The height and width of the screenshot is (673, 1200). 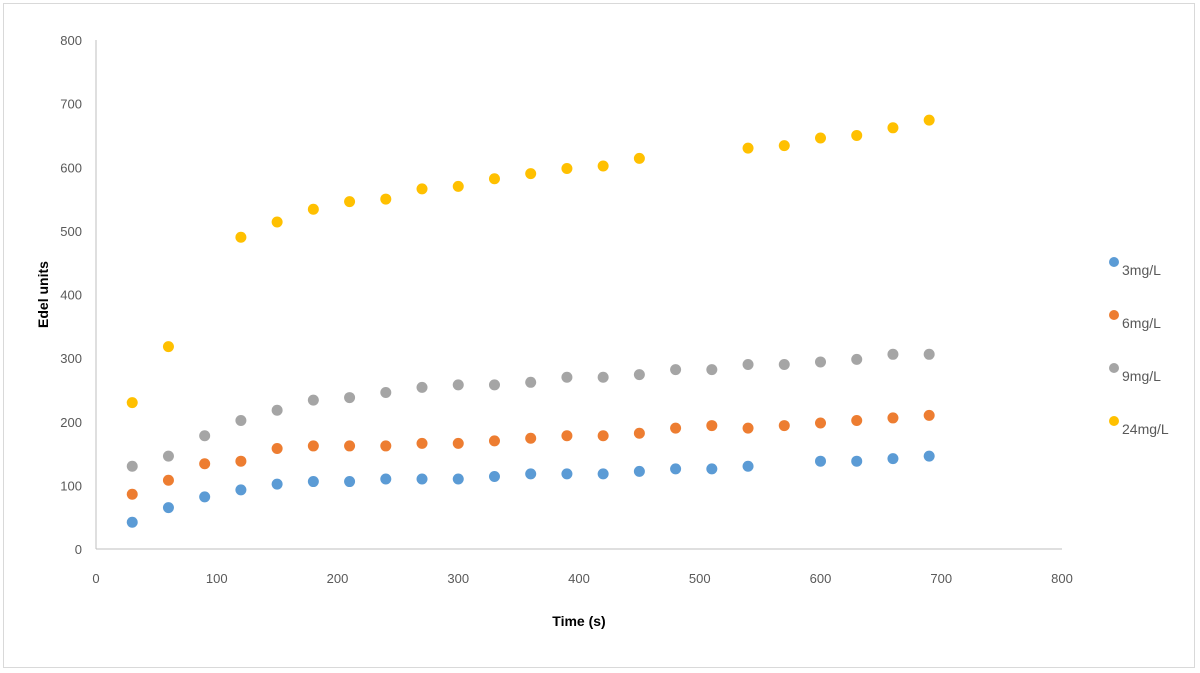 I want to click on legend-label: 24mg/L, so click(x=1145, y=429).